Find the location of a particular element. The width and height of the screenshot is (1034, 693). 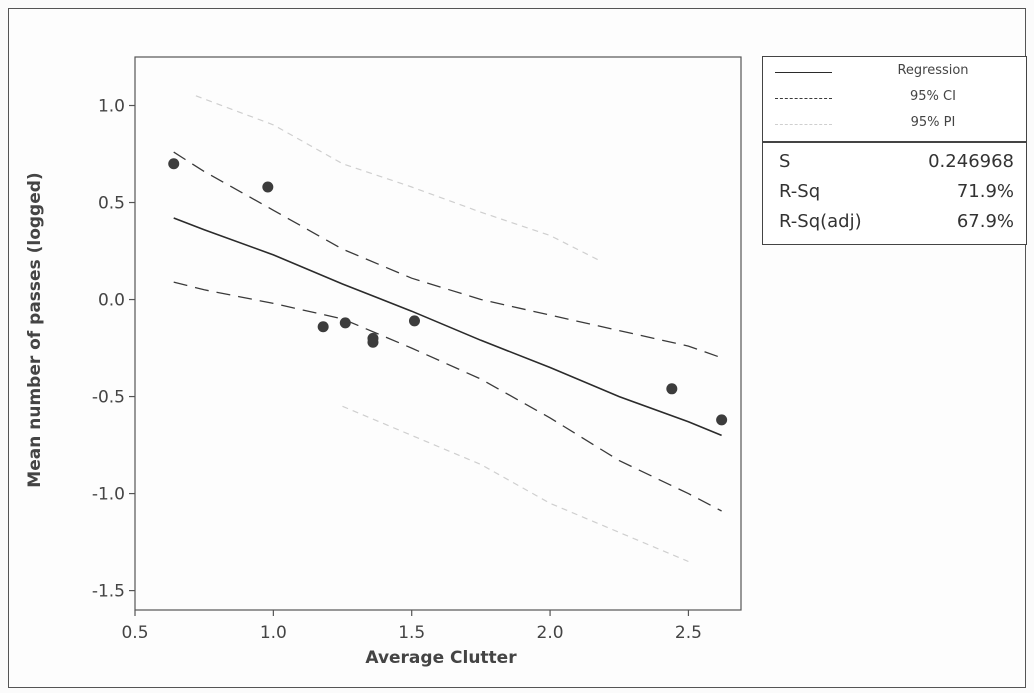

x-axis: 0.5 1.0 1.5 2.0 2.5 is located at coordinates (411, 626).